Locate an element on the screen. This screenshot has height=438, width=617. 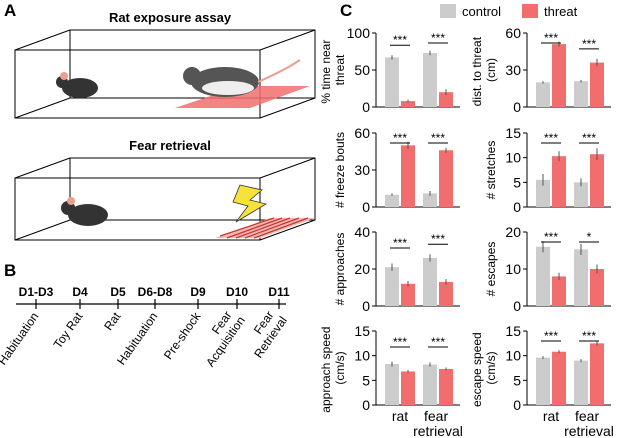
bar-chart: 0 30 60 # freeze bouts *** *** is located at coordinates (396, 170).